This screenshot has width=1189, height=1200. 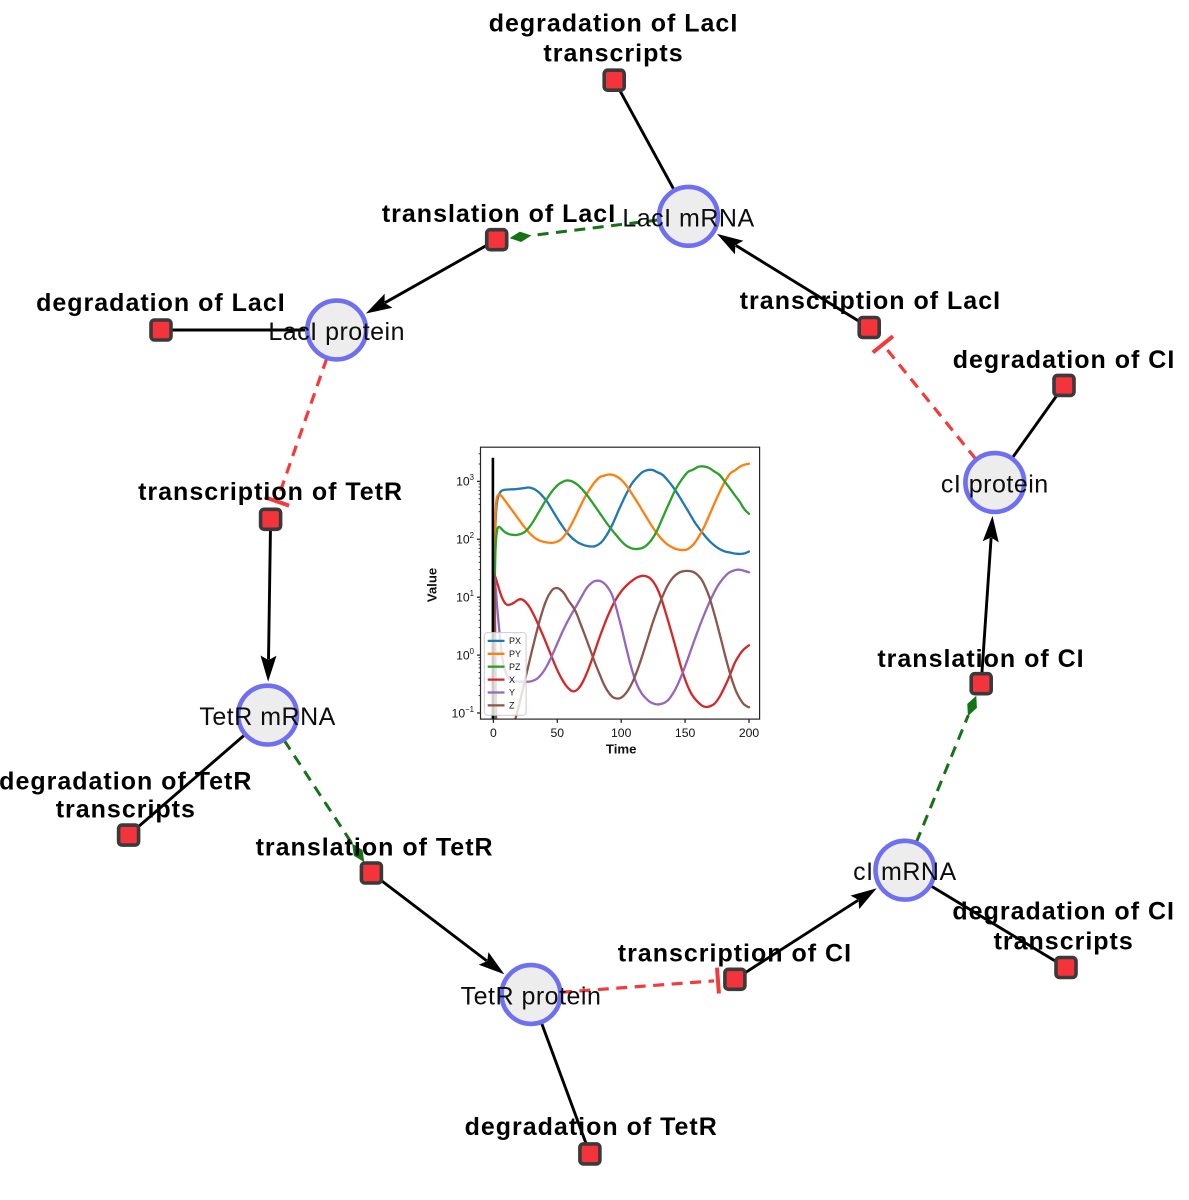 What do you see at coordinates (515, 667) in the screenshot?
I see `svg-text: PZ` at bounding box center [515, 667].